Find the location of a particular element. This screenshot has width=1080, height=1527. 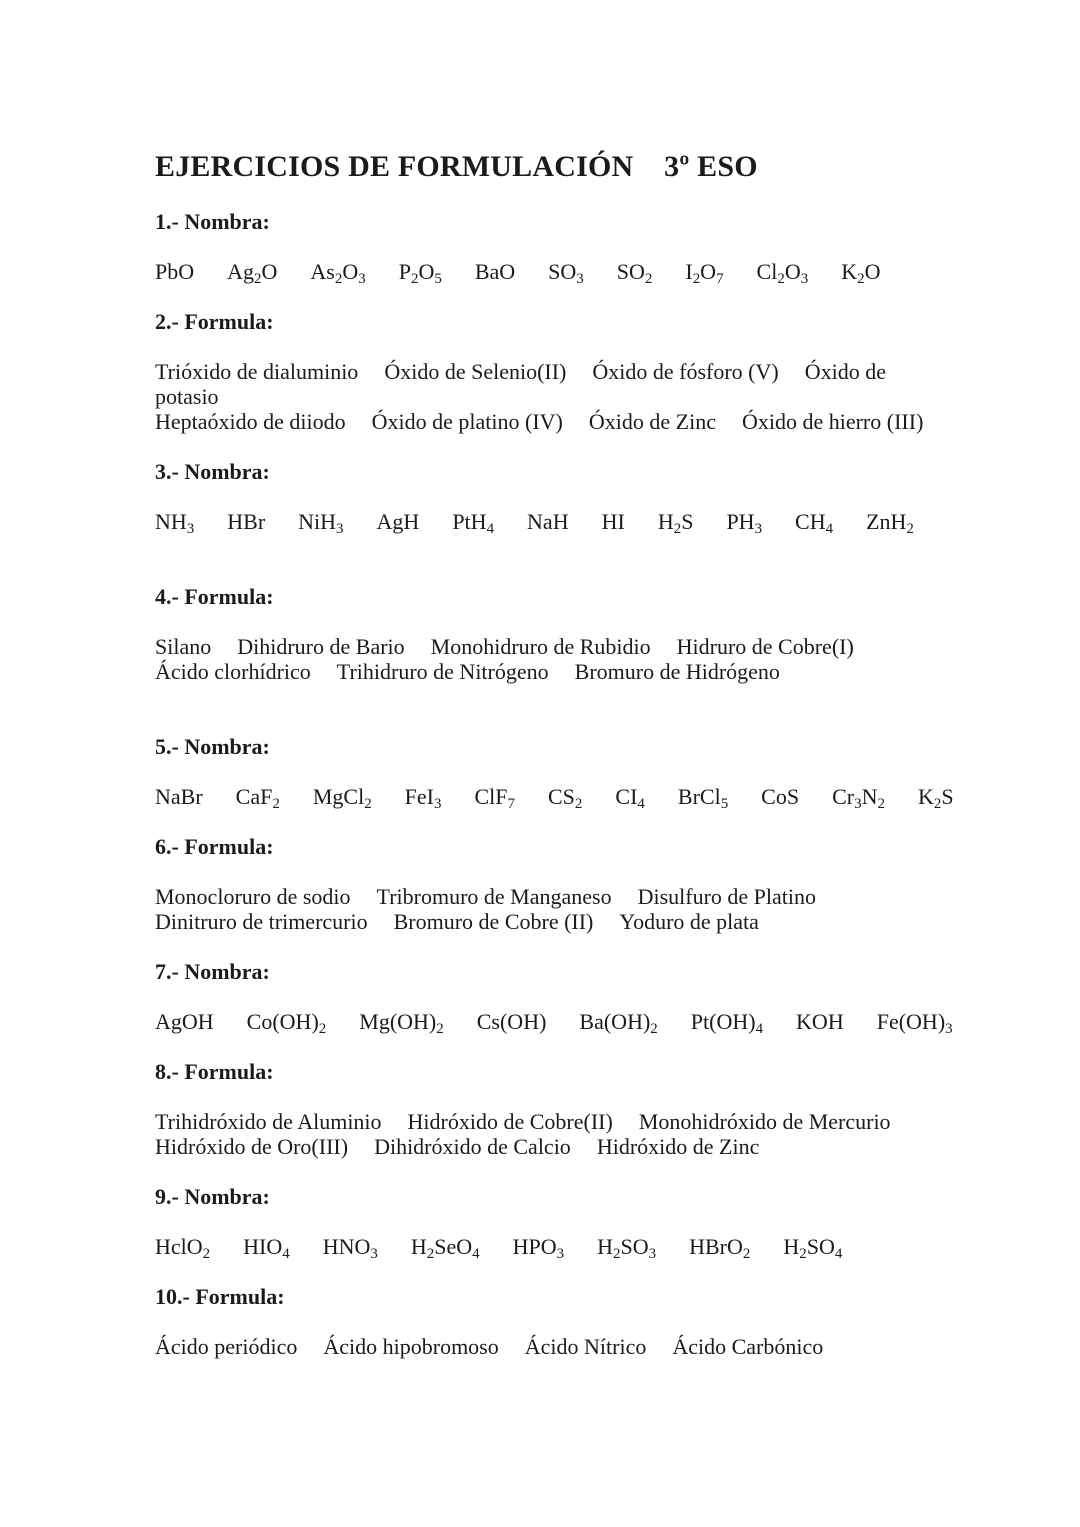

chemical-formula: ZnH2 is located at coordinates (890, 523).